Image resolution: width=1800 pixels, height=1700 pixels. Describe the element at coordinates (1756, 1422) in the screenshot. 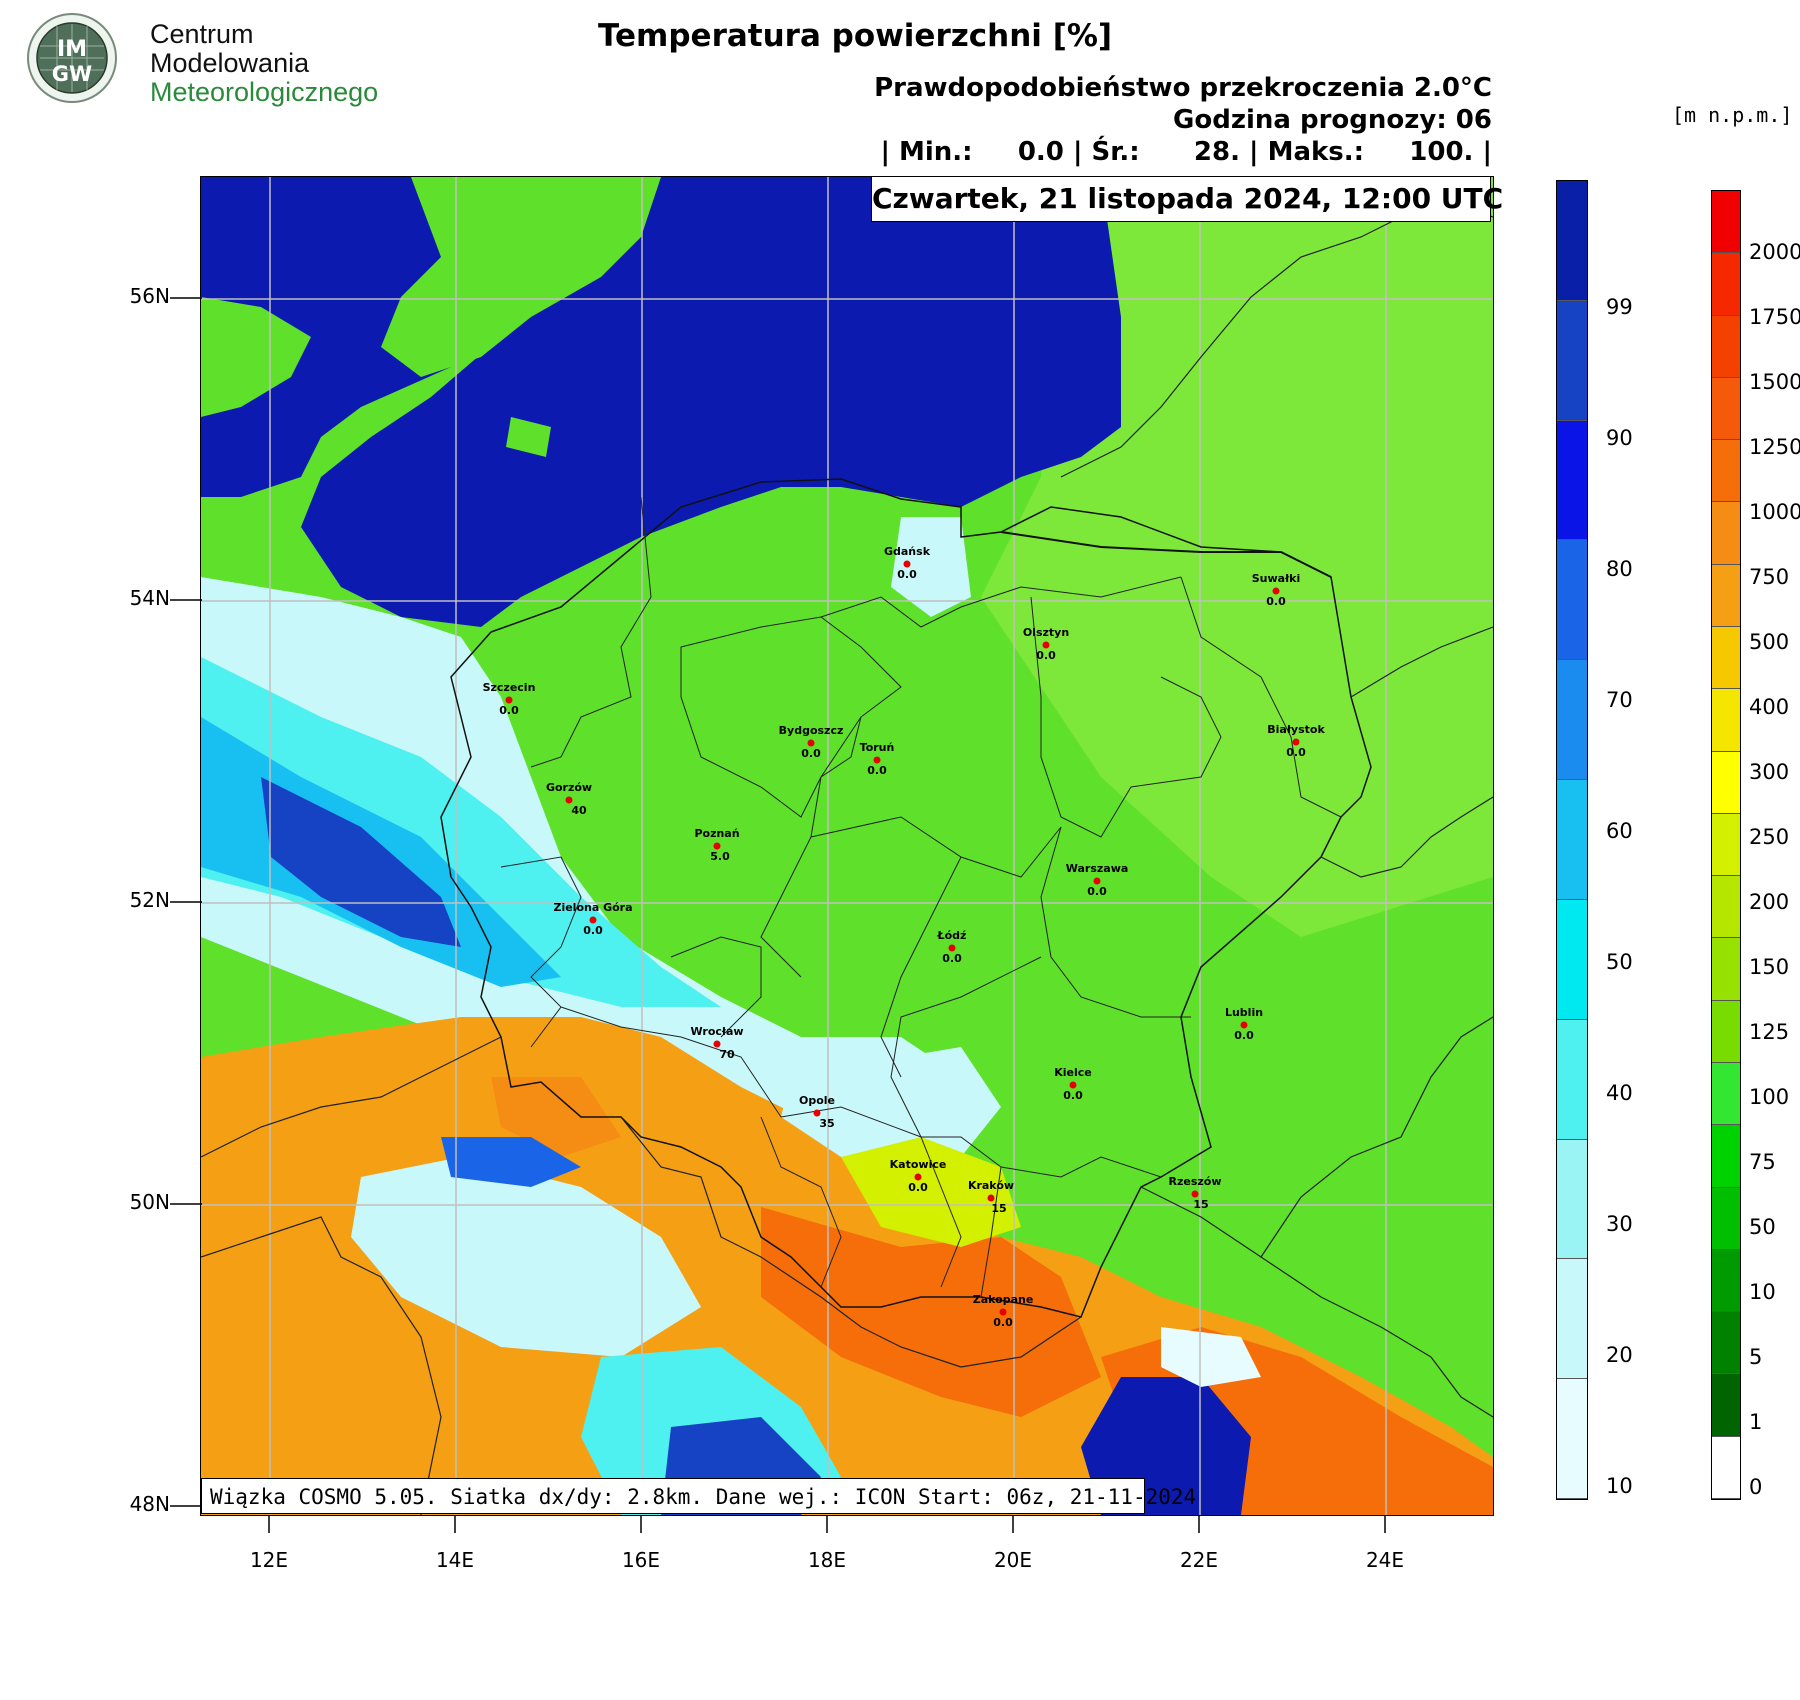

I see `elev-label-1: 1` at that location.